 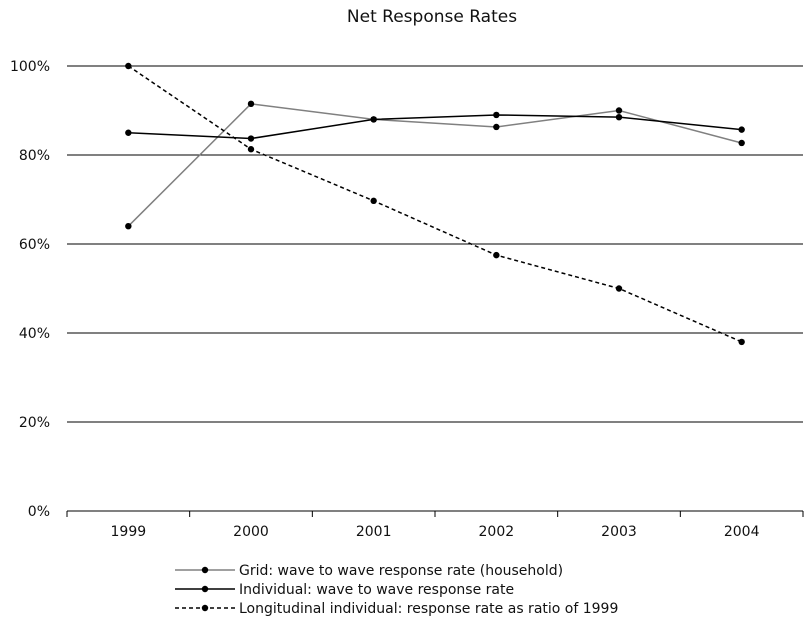 What do you see at coordinates (432, 17) in the screenshot?
I see `chart-title: Net Response Rates` at bounding box center [432, 17].